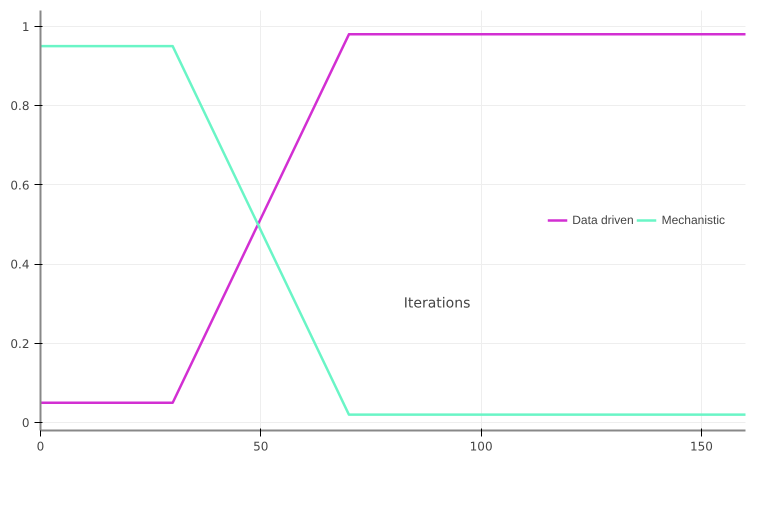 The width and height of the screenshot is (760, 531). I want to click on x-tick-label: 100, so click(481, 447).